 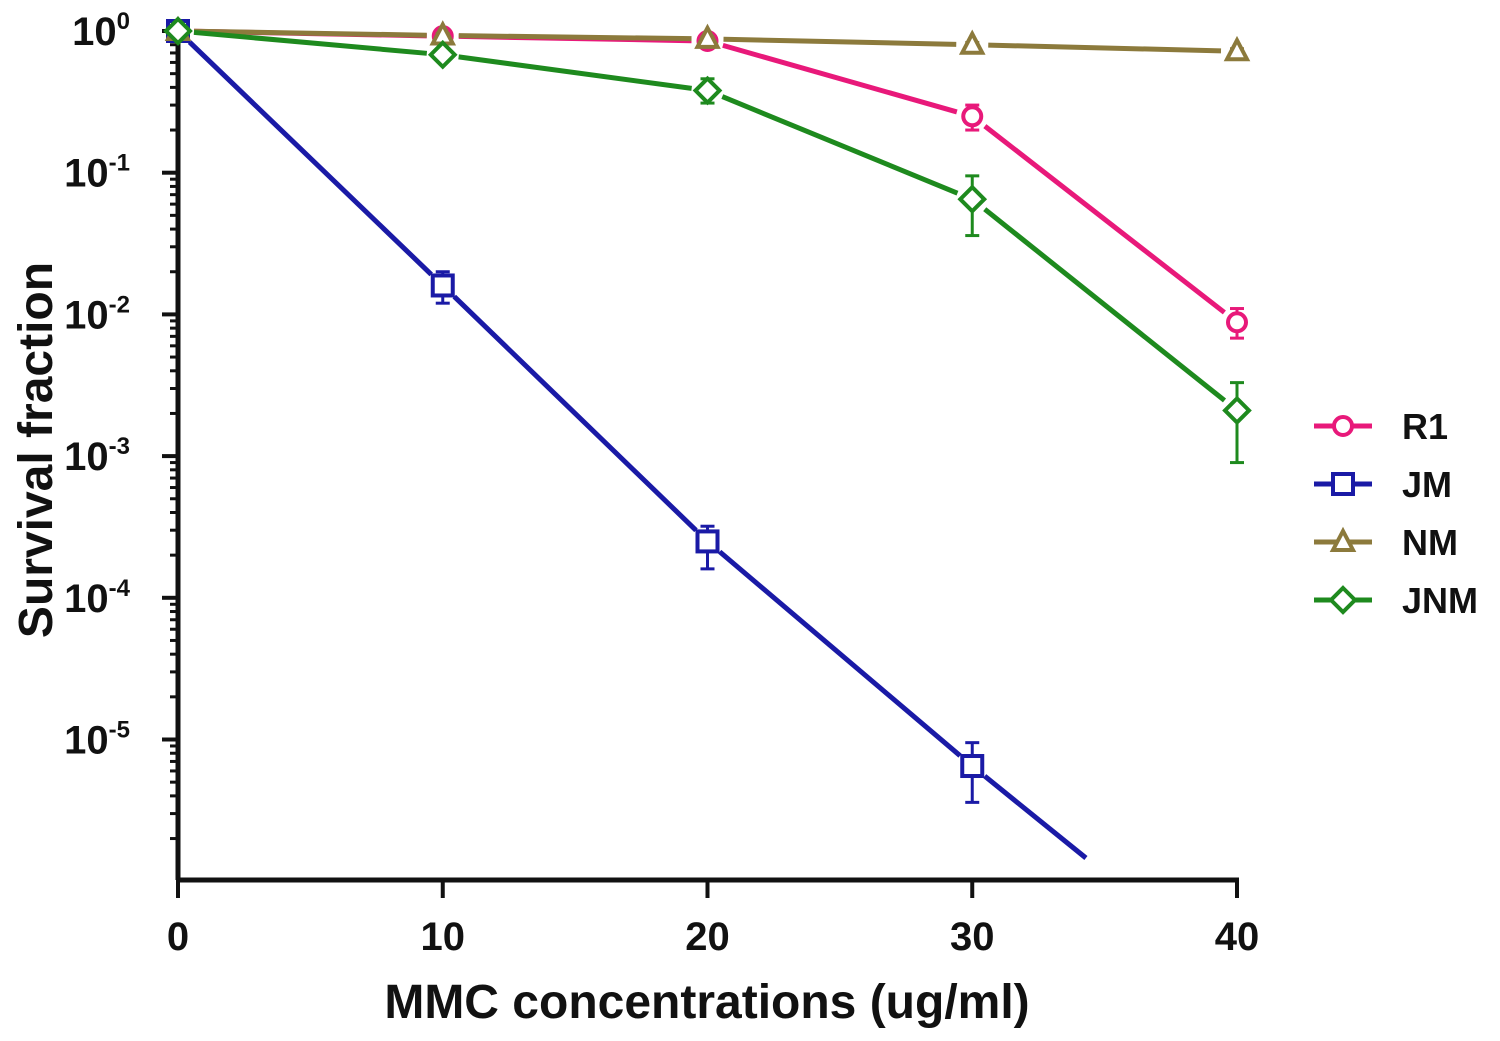 I want to click on y-tick-label: 10⁻⁵, so click(x=97, y=740).